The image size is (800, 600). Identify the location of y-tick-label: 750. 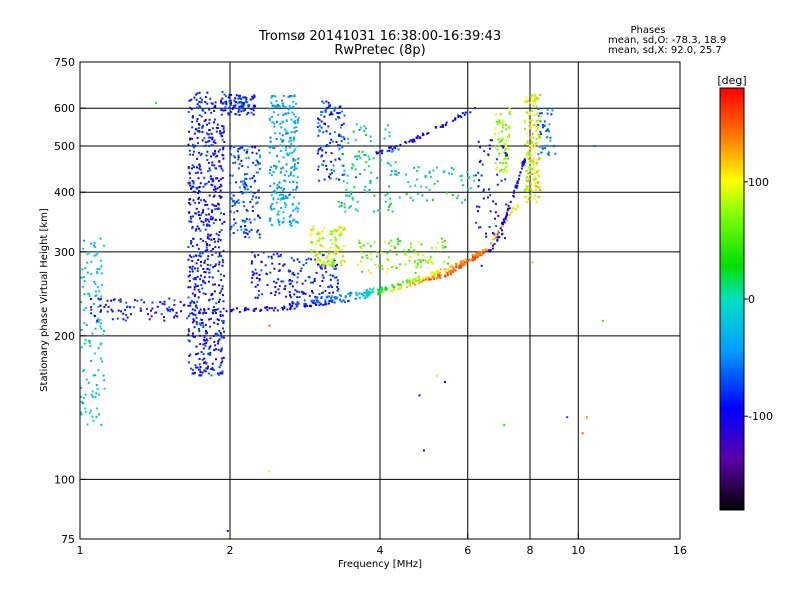
(64, 62).